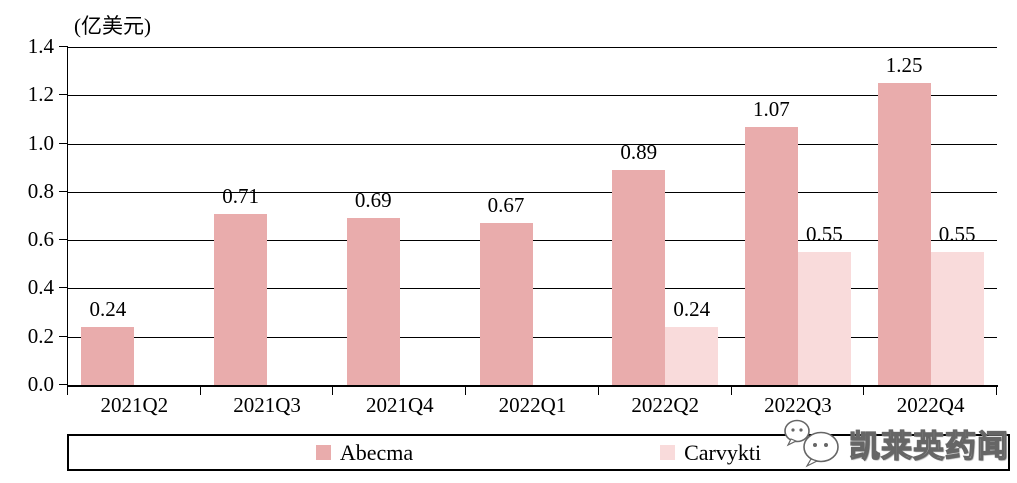 This screenshot has width=1017, height=483. Describe the element at coordinates (824, 318) in the screenshot. I see `bar-carvykti-2022Q3` at that location.